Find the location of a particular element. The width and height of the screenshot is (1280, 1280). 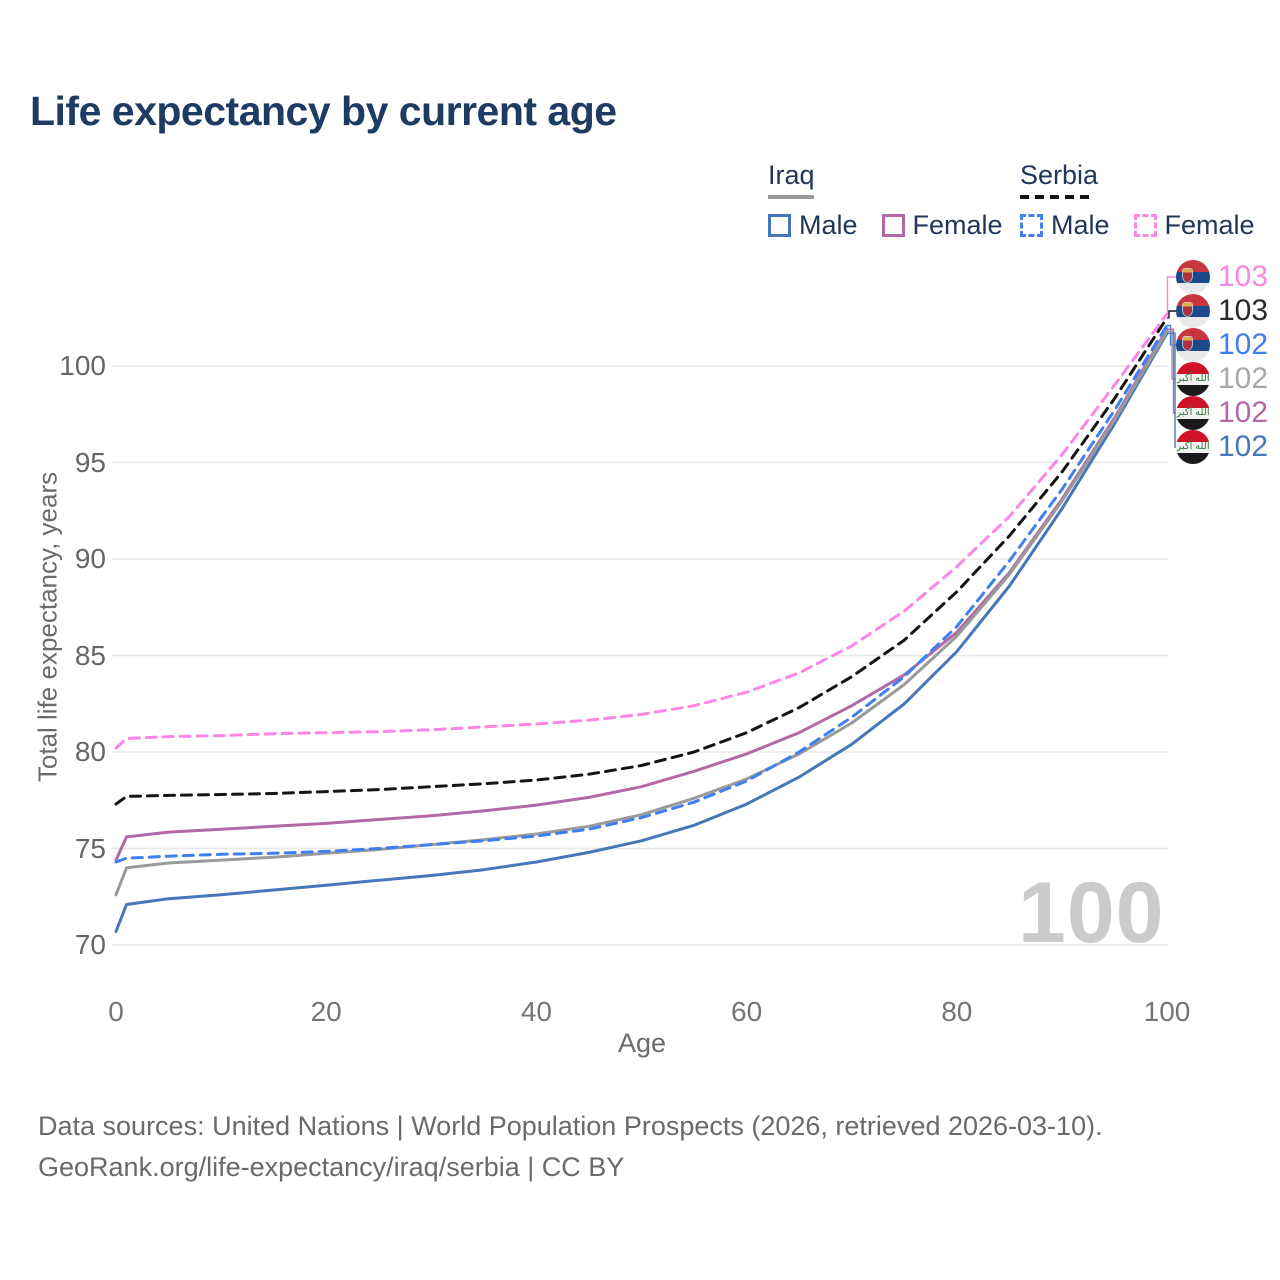

y-tick-label: 85 is located at coordinates (90, 655).